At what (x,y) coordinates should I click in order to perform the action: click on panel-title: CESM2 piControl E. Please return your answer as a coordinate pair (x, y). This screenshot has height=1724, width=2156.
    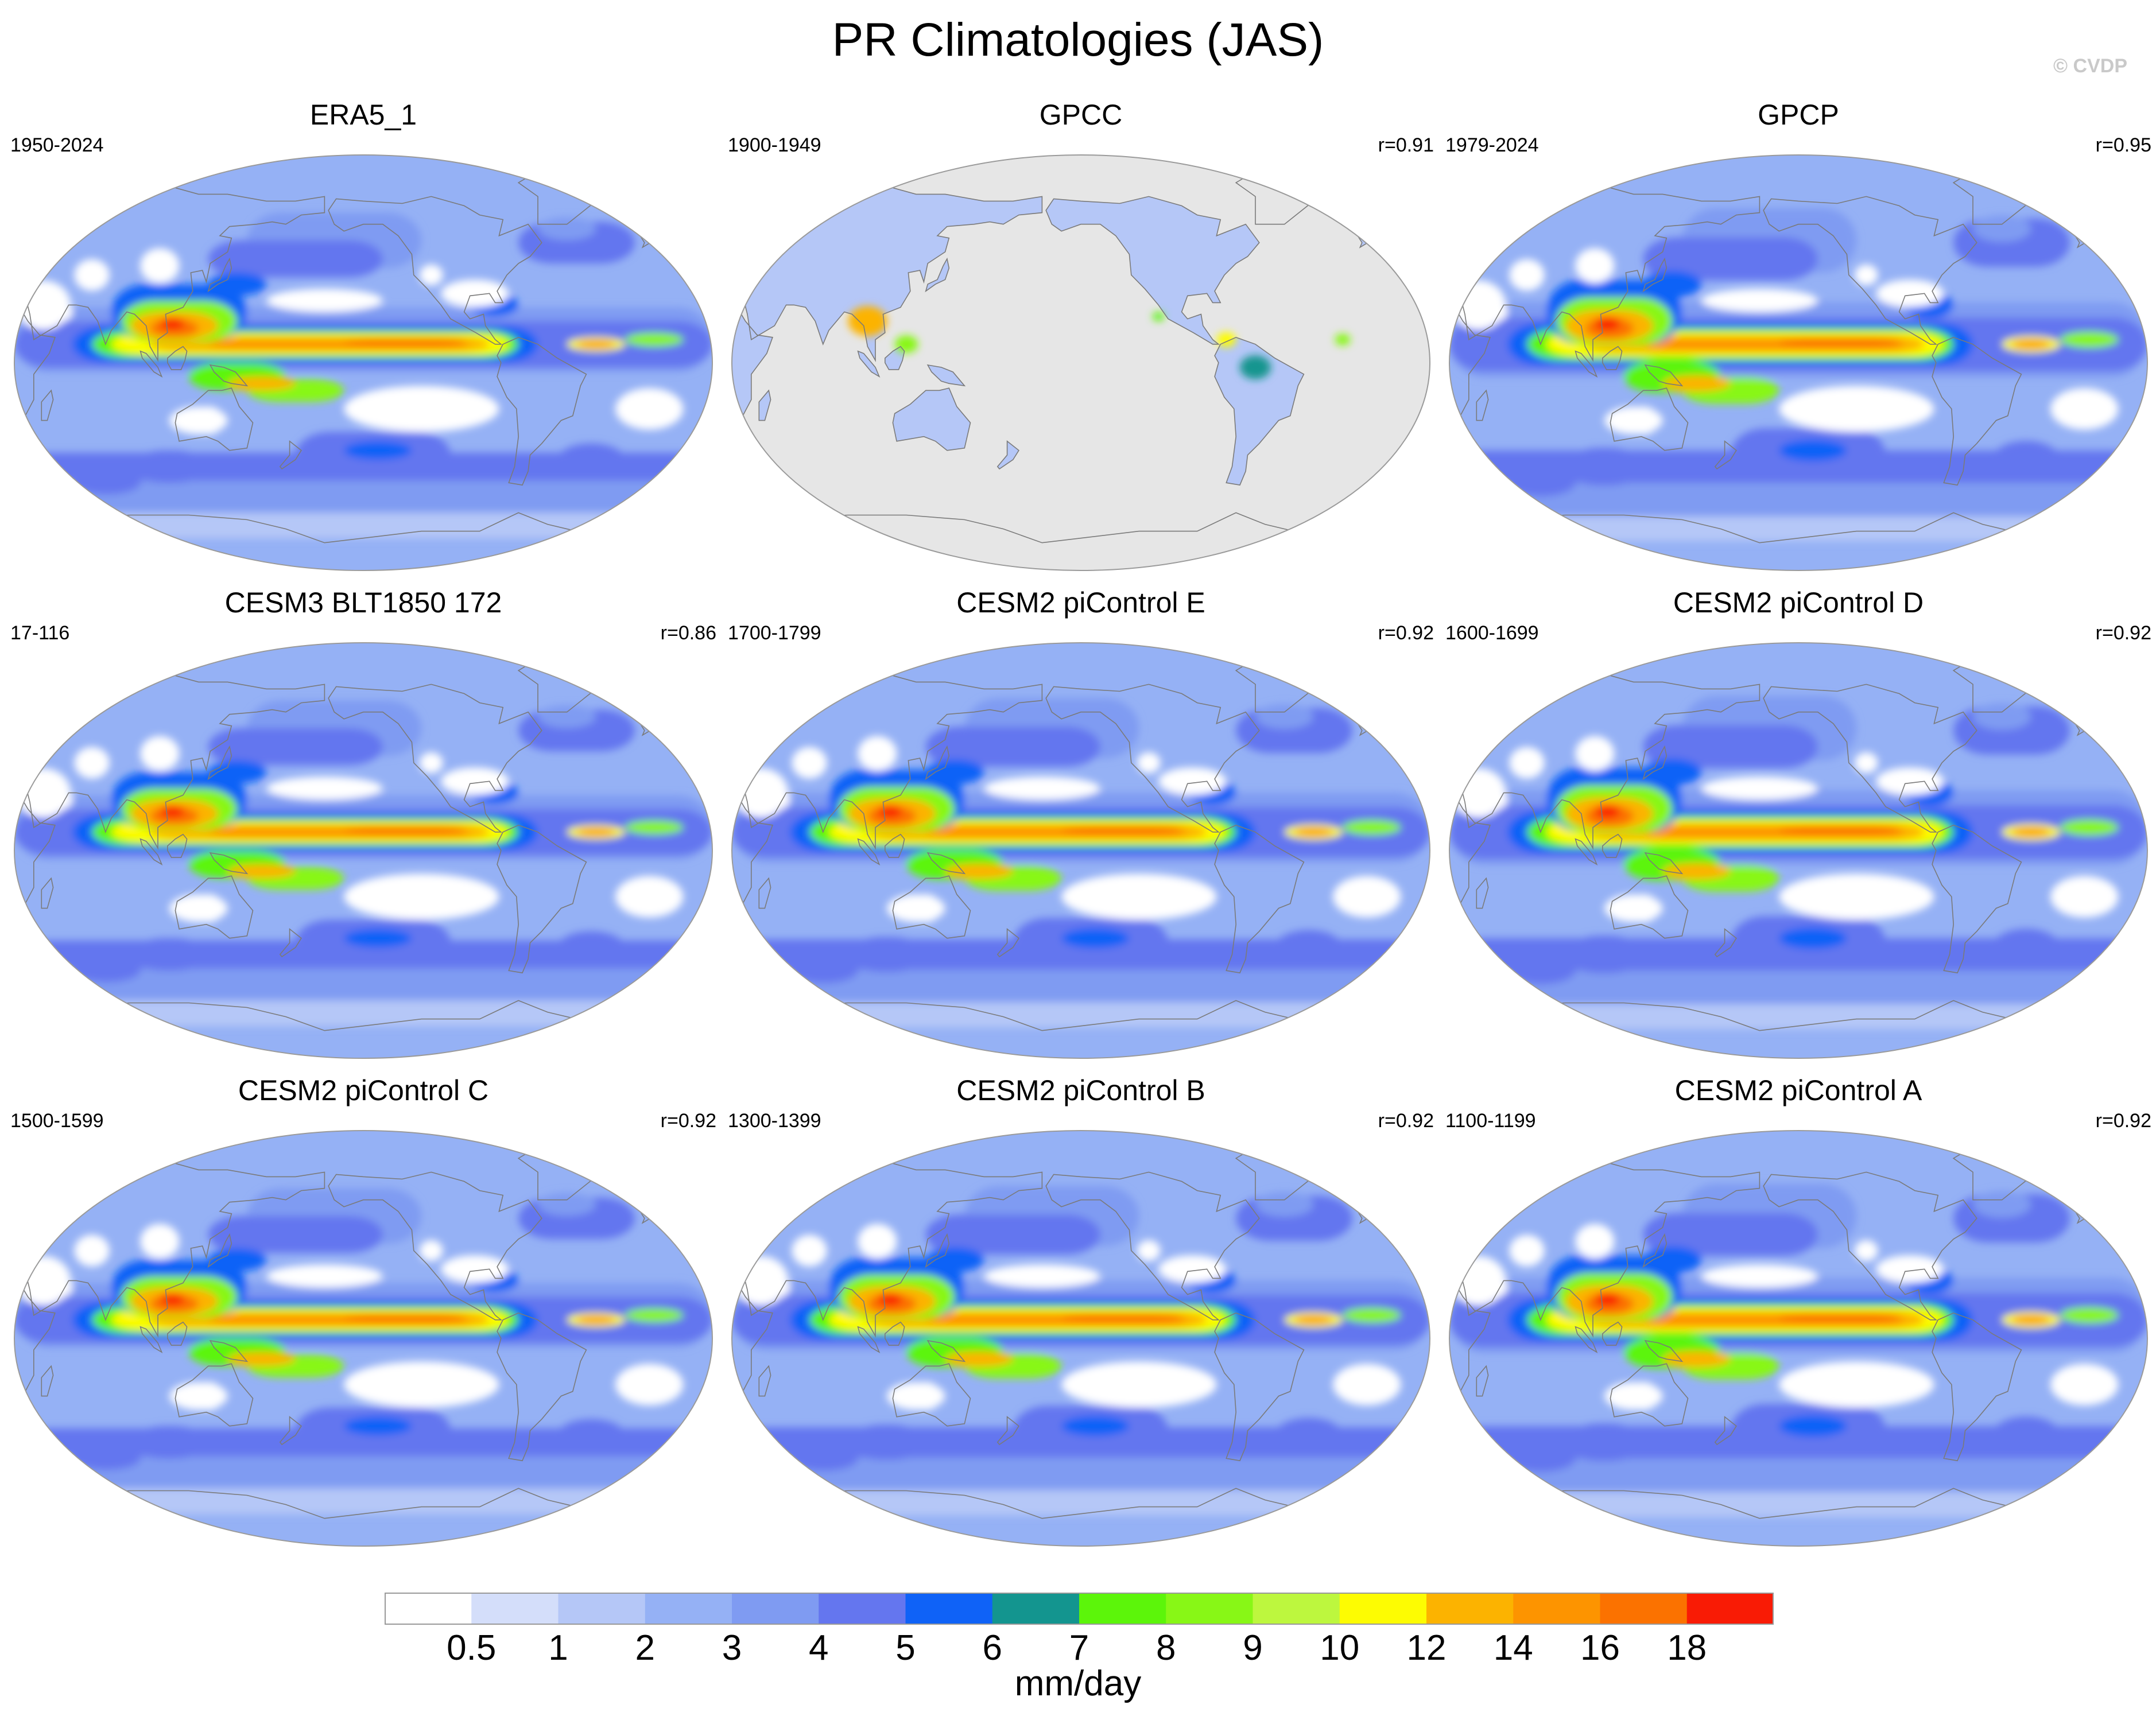
    Looking at the image, I should click on (1080, 603).